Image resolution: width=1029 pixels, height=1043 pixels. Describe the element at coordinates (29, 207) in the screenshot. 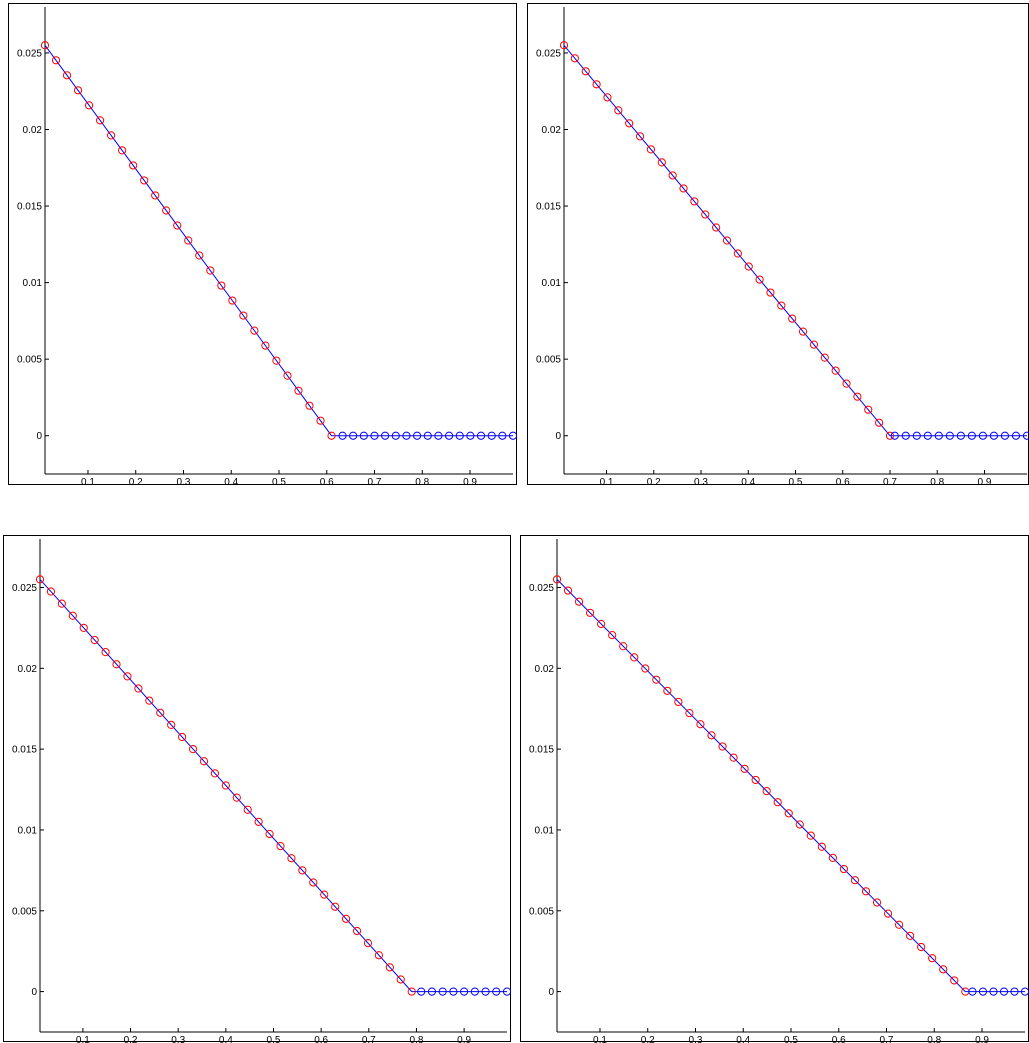

I see `y-tick-label: 0.015` at that location.